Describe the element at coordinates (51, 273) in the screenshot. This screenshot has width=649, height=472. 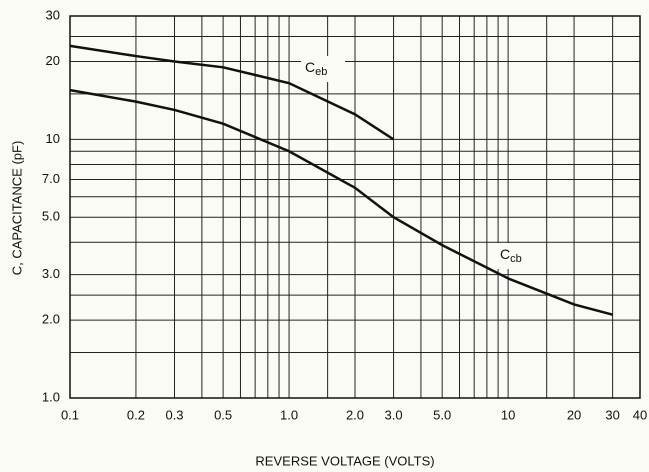
I see `y-tick-label: 3.0` at that location.